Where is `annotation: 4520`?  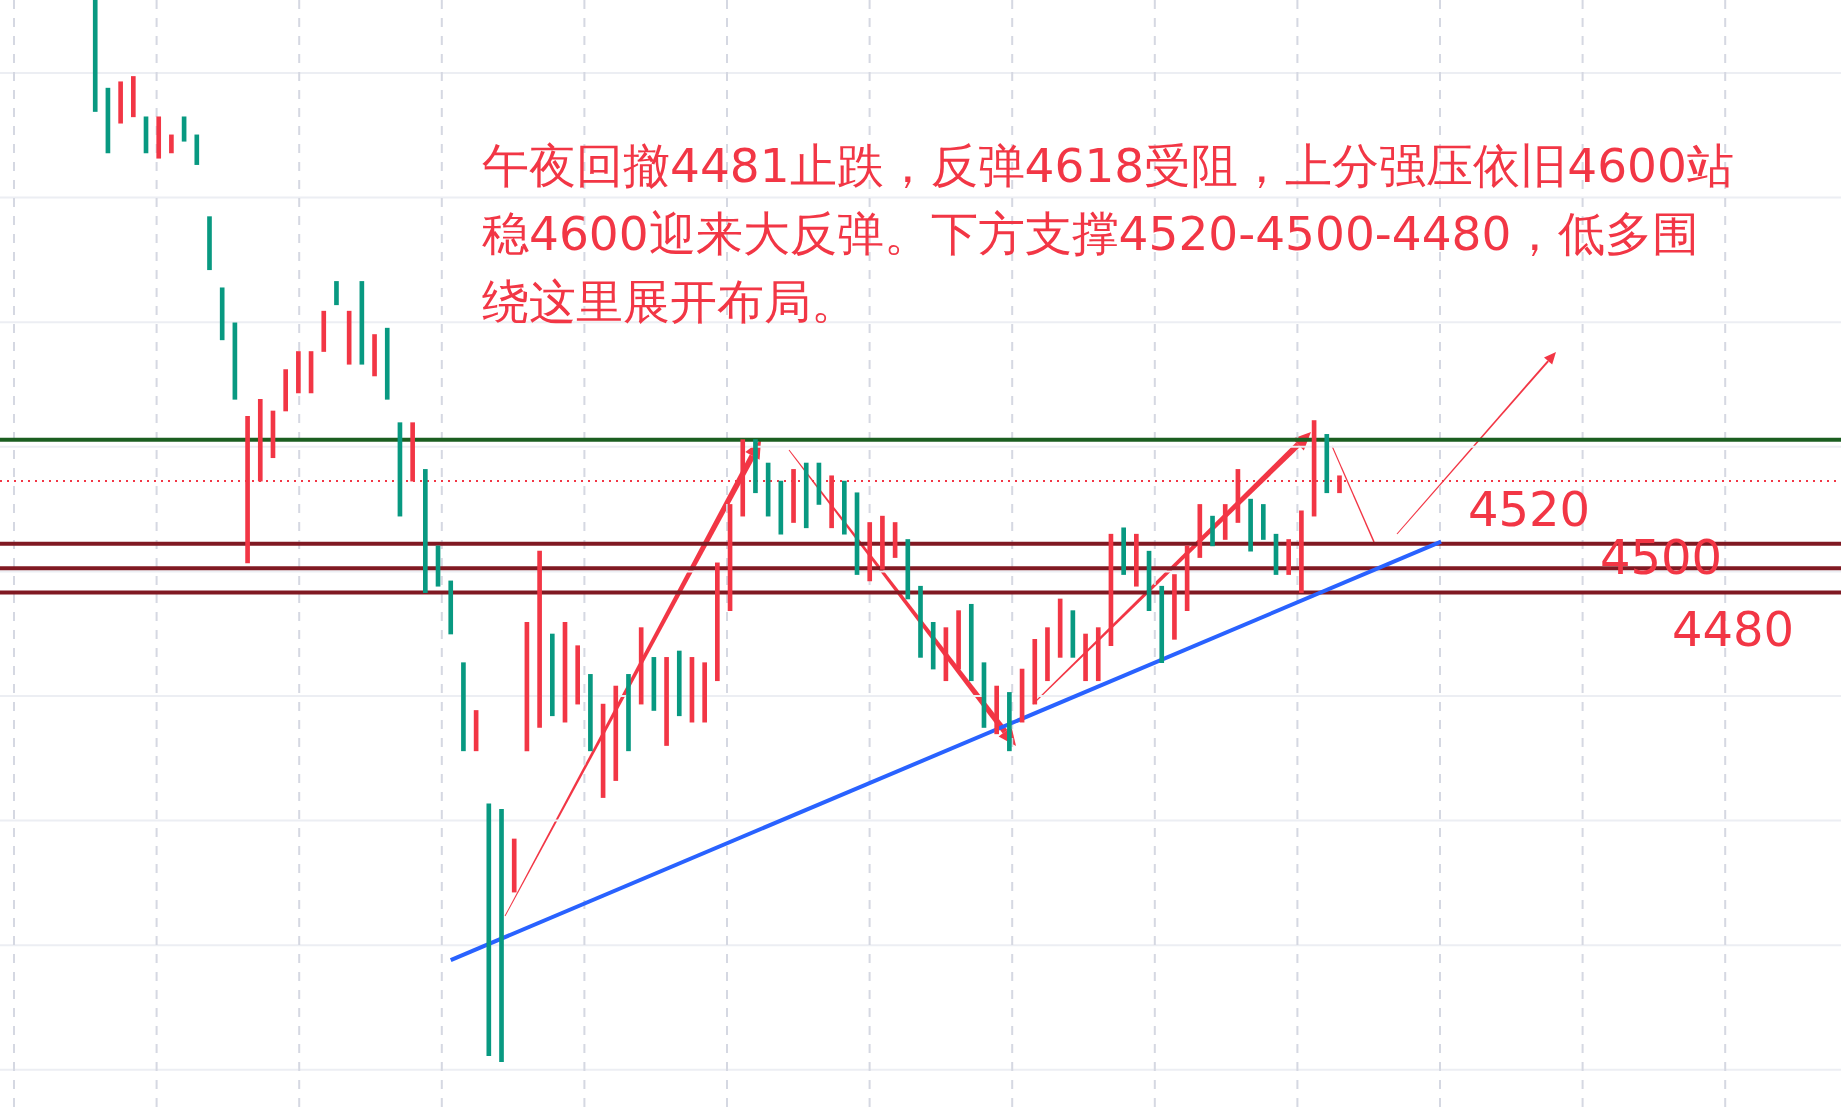
annotation: 4520 is located at coordinates (1529, 509).